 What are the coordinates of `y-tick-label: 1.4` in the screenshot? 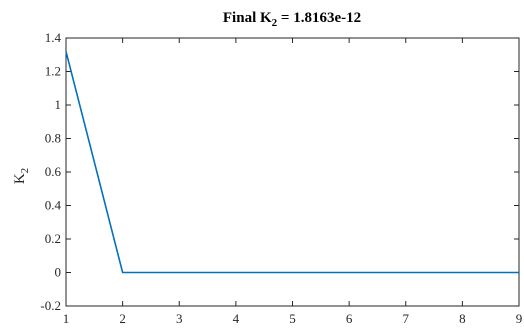 It's located at (53, 37).